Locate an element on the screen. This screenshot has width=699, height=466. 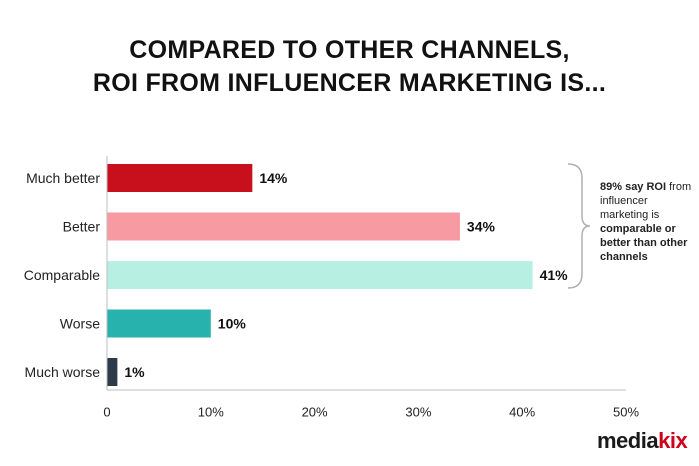
callout-text-3: from influencer marketing is is located at coordinates (646, 201).